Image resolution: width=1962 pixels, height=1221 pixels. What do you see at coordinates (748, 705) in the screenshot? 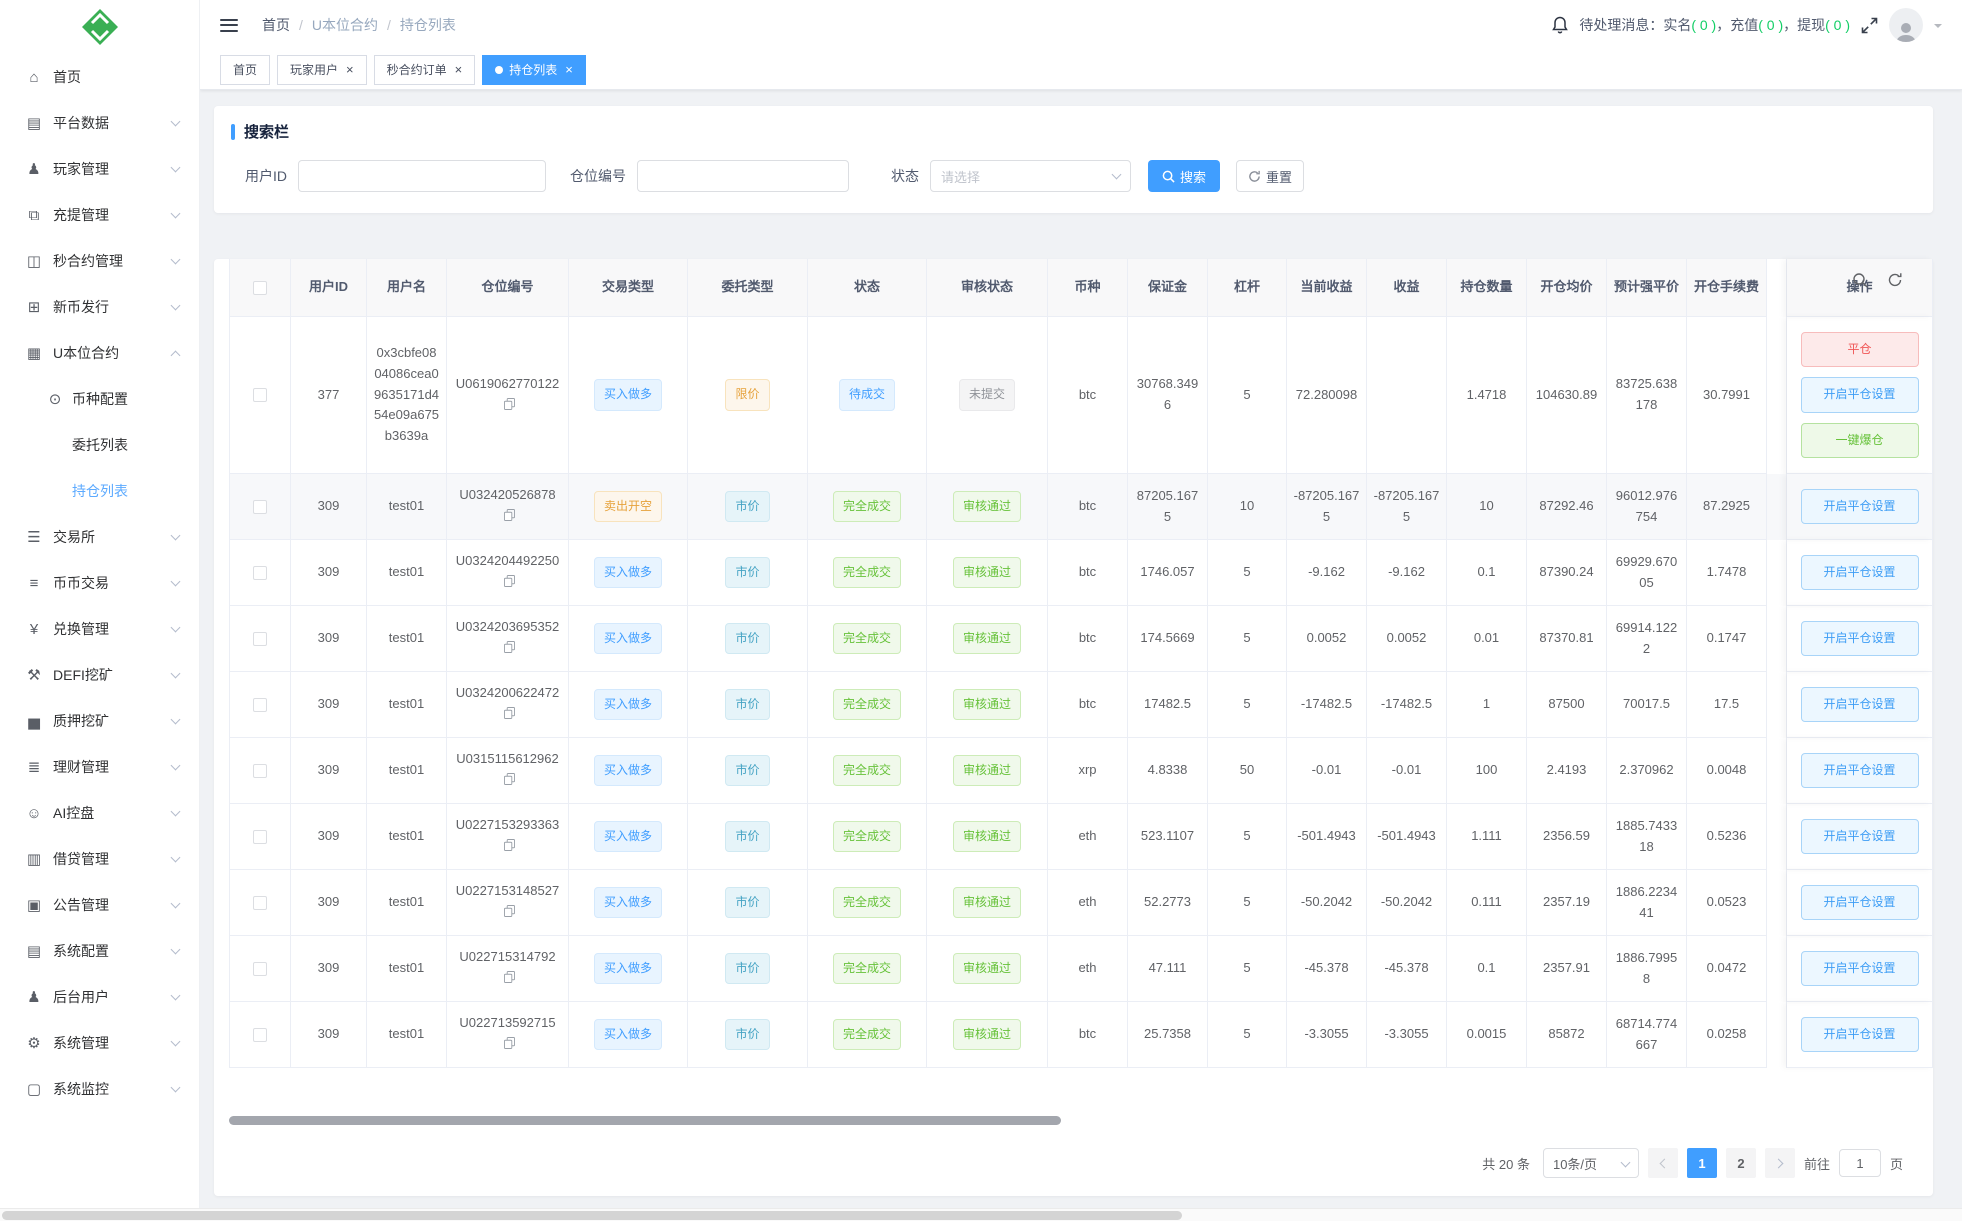
I see `cell-ot: 市价` at bounding box center [748, 705].